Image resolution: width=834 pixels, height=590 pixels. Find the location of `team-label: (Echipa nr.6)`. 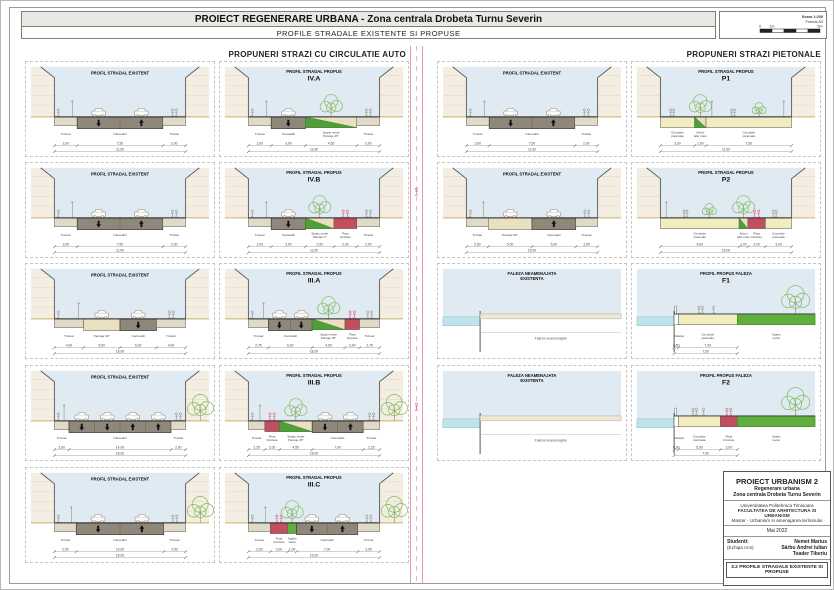

team-label: (Echipa nr.6) is located at coordinates (740, 547).